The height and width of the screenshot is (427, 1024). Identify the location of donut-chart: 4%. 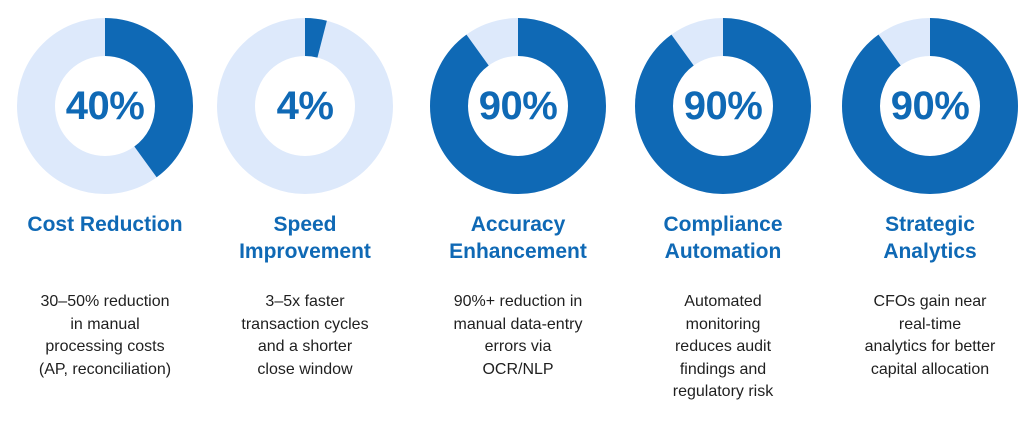
(305, 106).